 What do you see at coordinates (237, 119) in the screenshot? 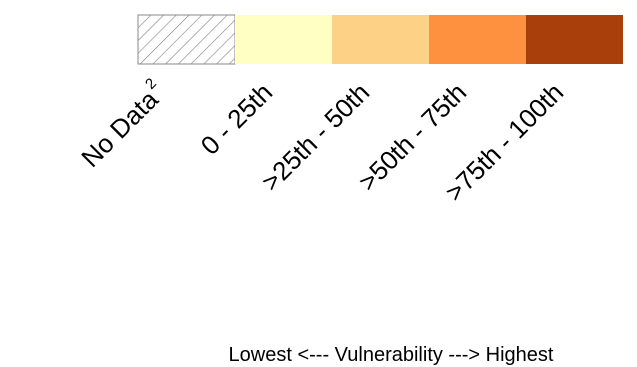
I see `label-0-25: 0 - 25th` at bounding box center [237, 119].